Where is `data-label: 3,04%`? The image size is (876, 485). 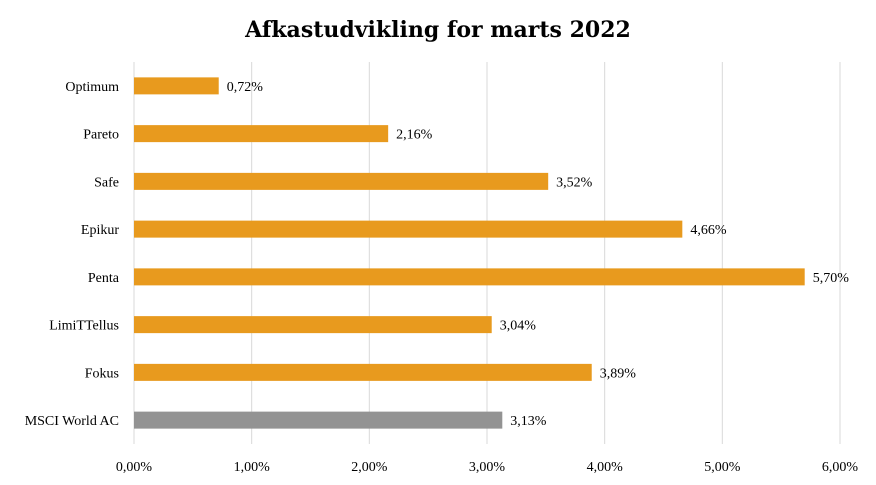 data-label: 3,04% is located at coordinates (518, 326).